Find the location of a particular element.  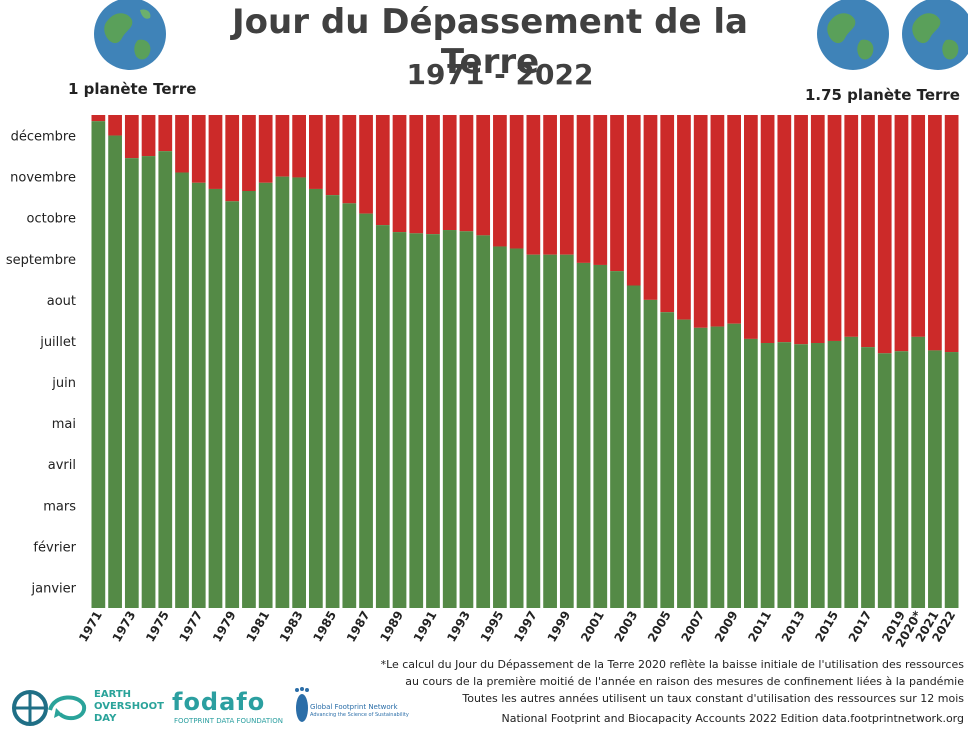

earth-overshoot-day-logo-icon is located at coordinates (49, 708).